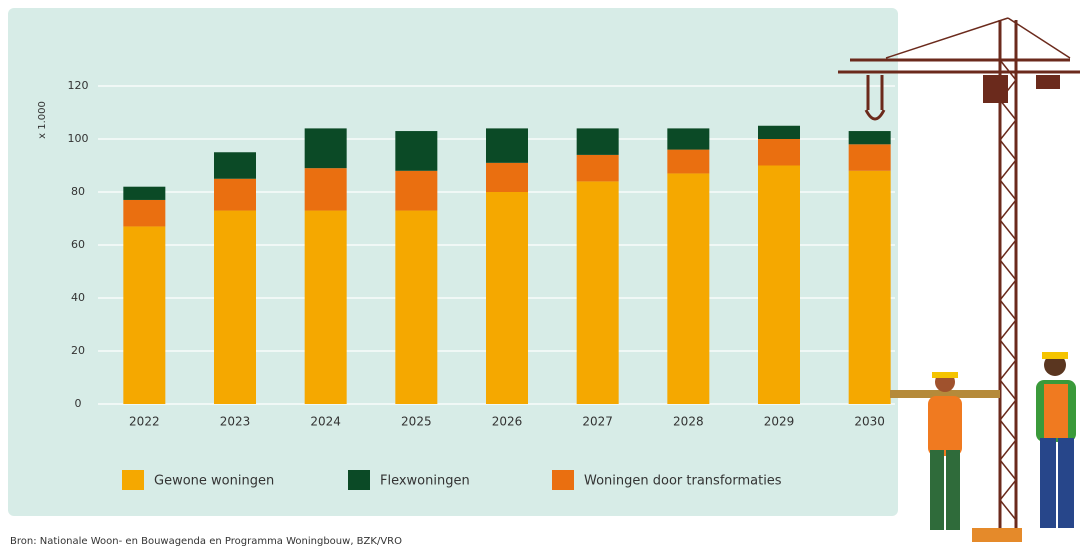 Image resolution: width=1084 pixels, height=547 pixels. Describe the element at coordinates (78, 138) in the screenshot. I see `y-tick-label: 100` at that location.